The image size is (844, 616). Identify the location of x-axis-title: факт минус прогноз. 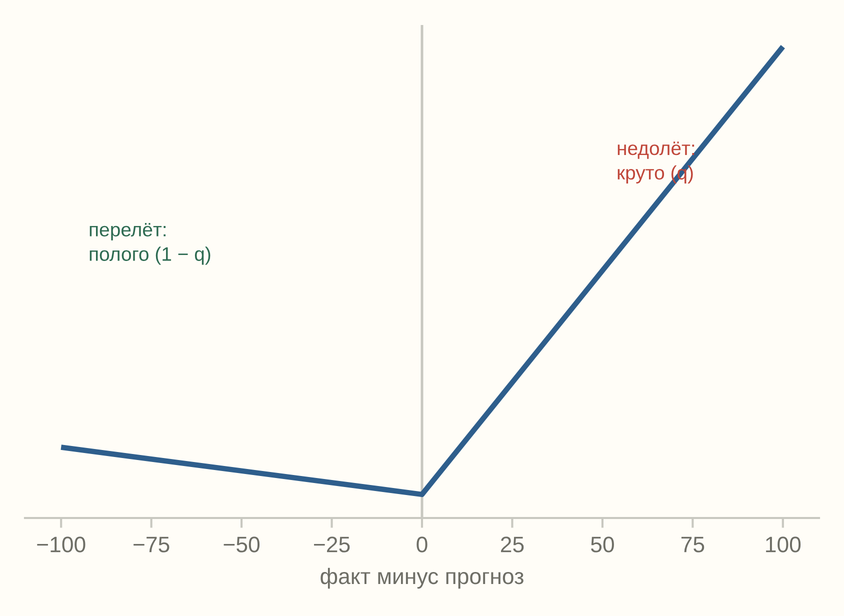
(422, 578).